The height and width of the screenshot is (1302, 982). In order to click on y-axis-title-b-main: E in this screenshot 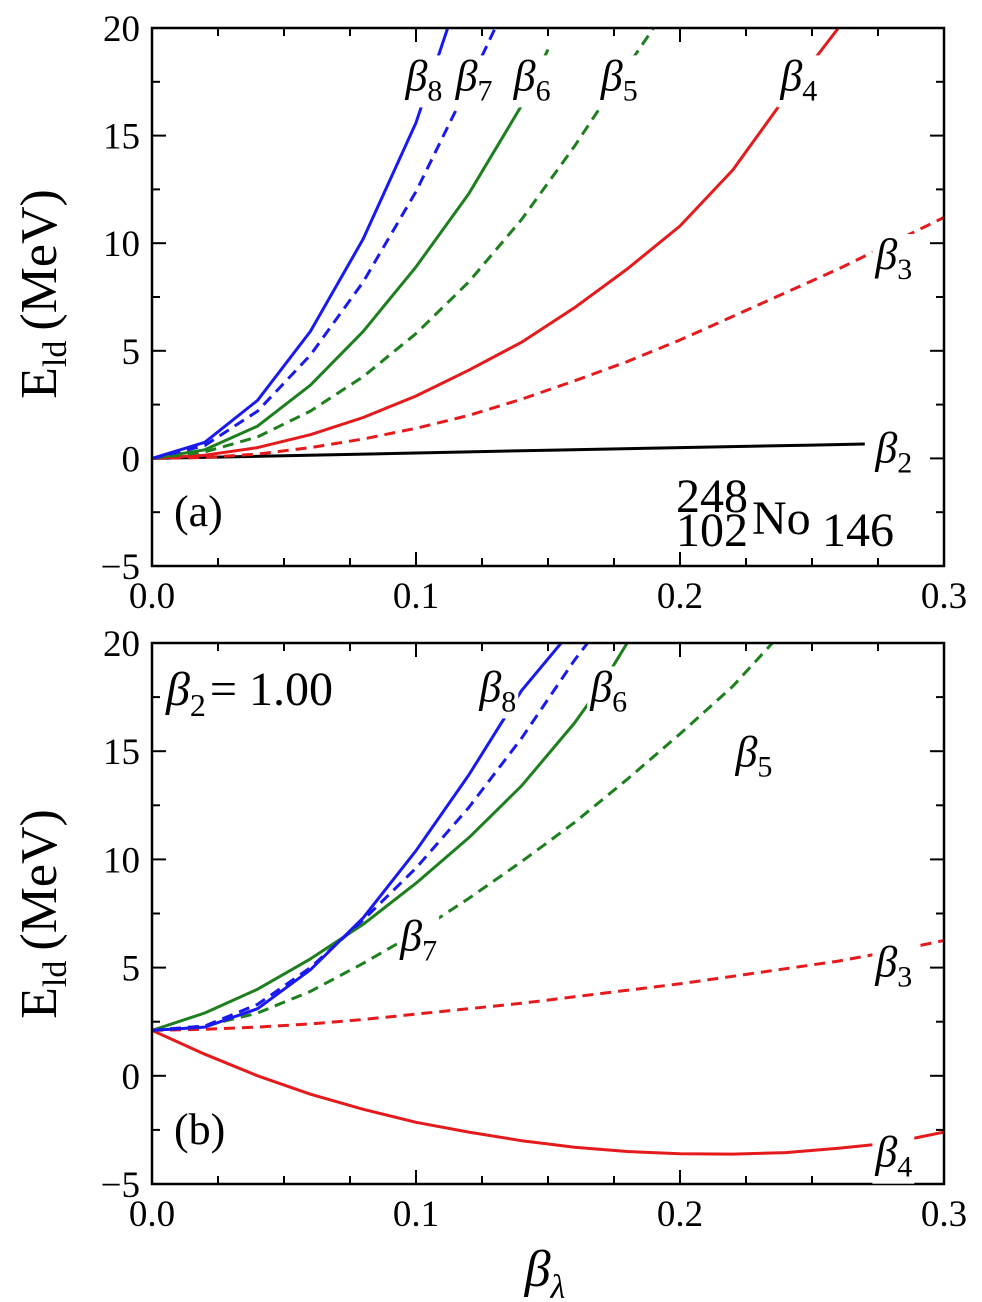, I will do `click(39, 1003)`.